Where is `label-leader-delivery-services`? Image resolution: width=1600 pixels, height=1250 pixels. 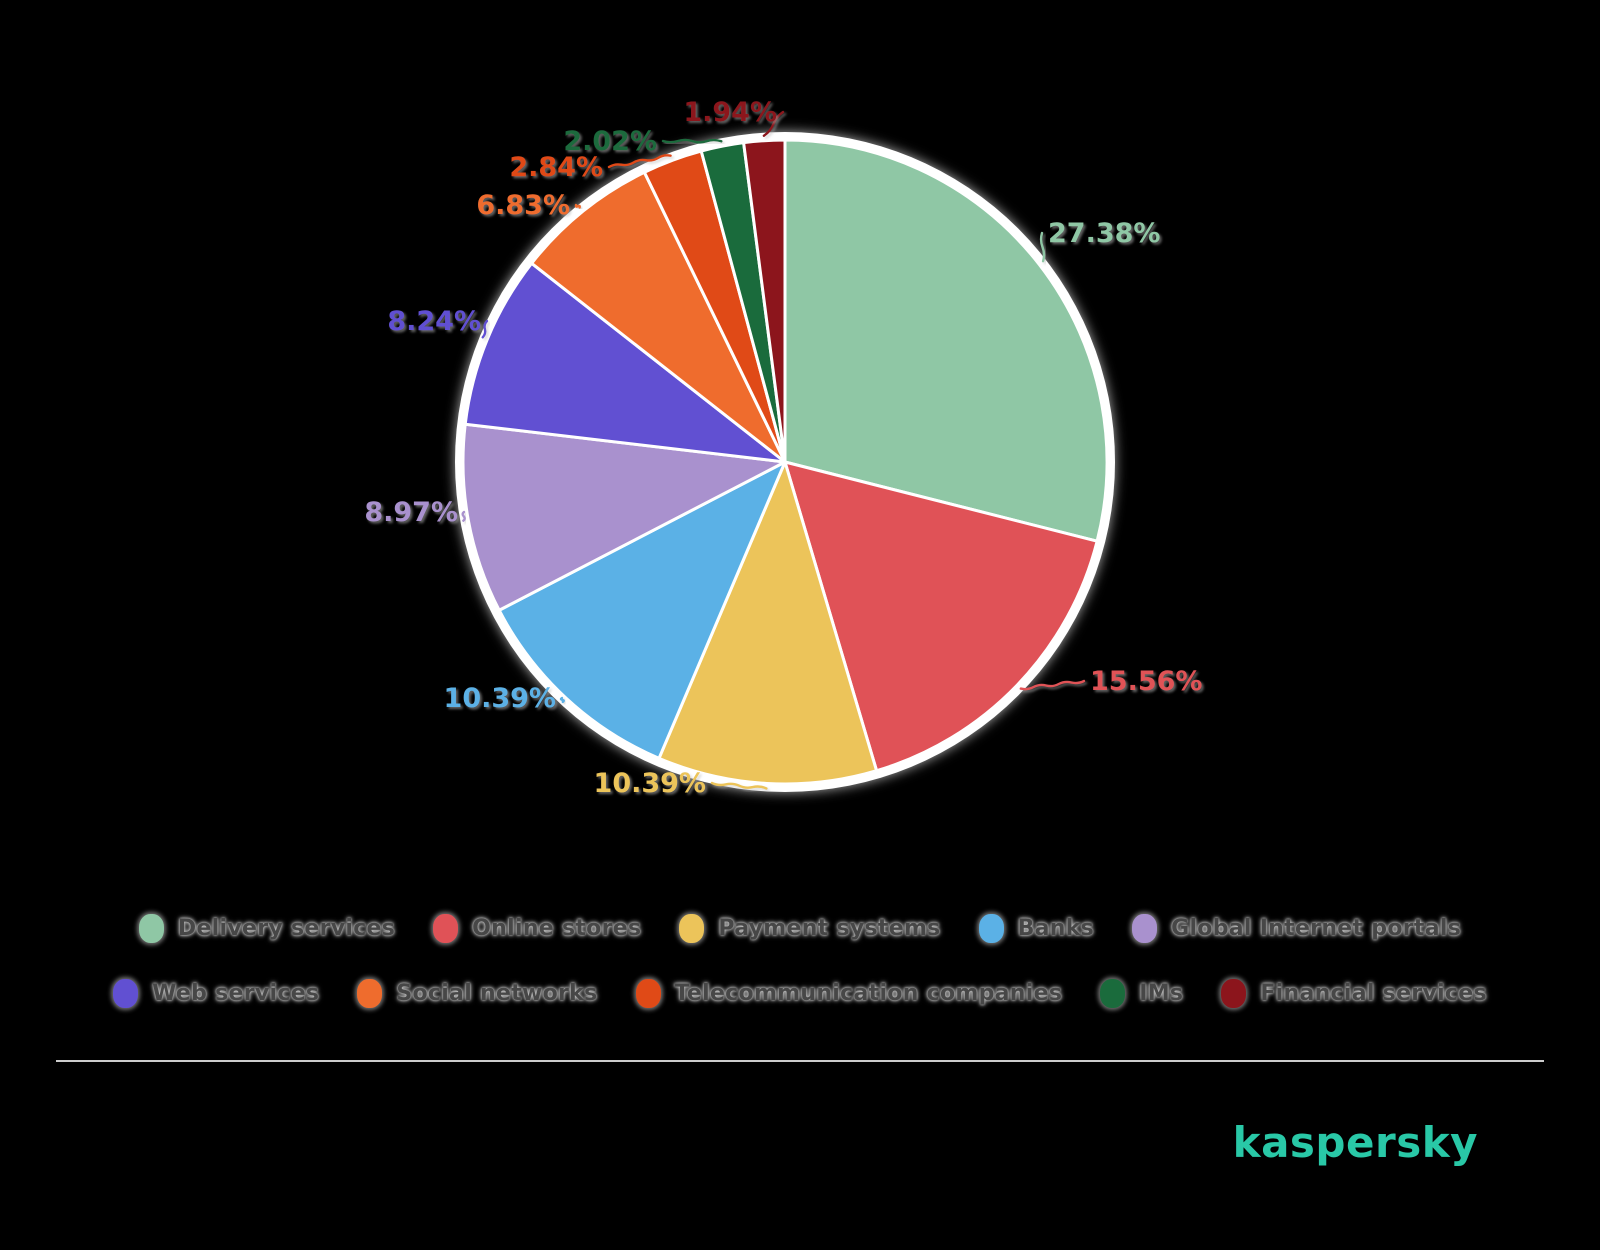 label-leader-delivery-services is located at coordinates (1042, 247).